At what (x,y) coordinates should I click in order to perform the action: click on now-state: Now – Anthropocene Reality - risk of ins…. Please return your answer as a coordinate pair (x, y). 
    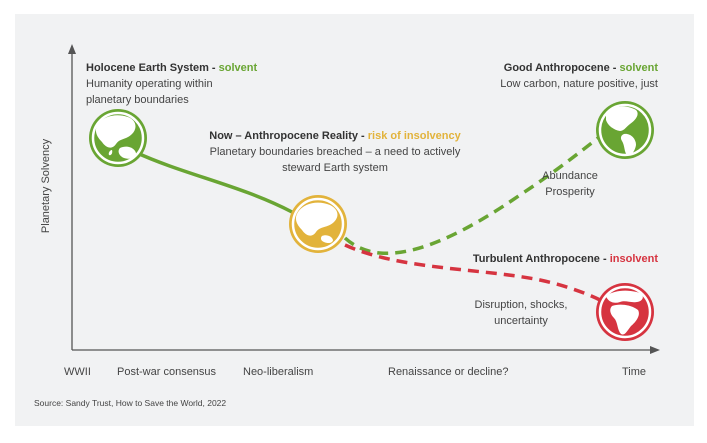
    Looking at the image, I should click on (335, 152).